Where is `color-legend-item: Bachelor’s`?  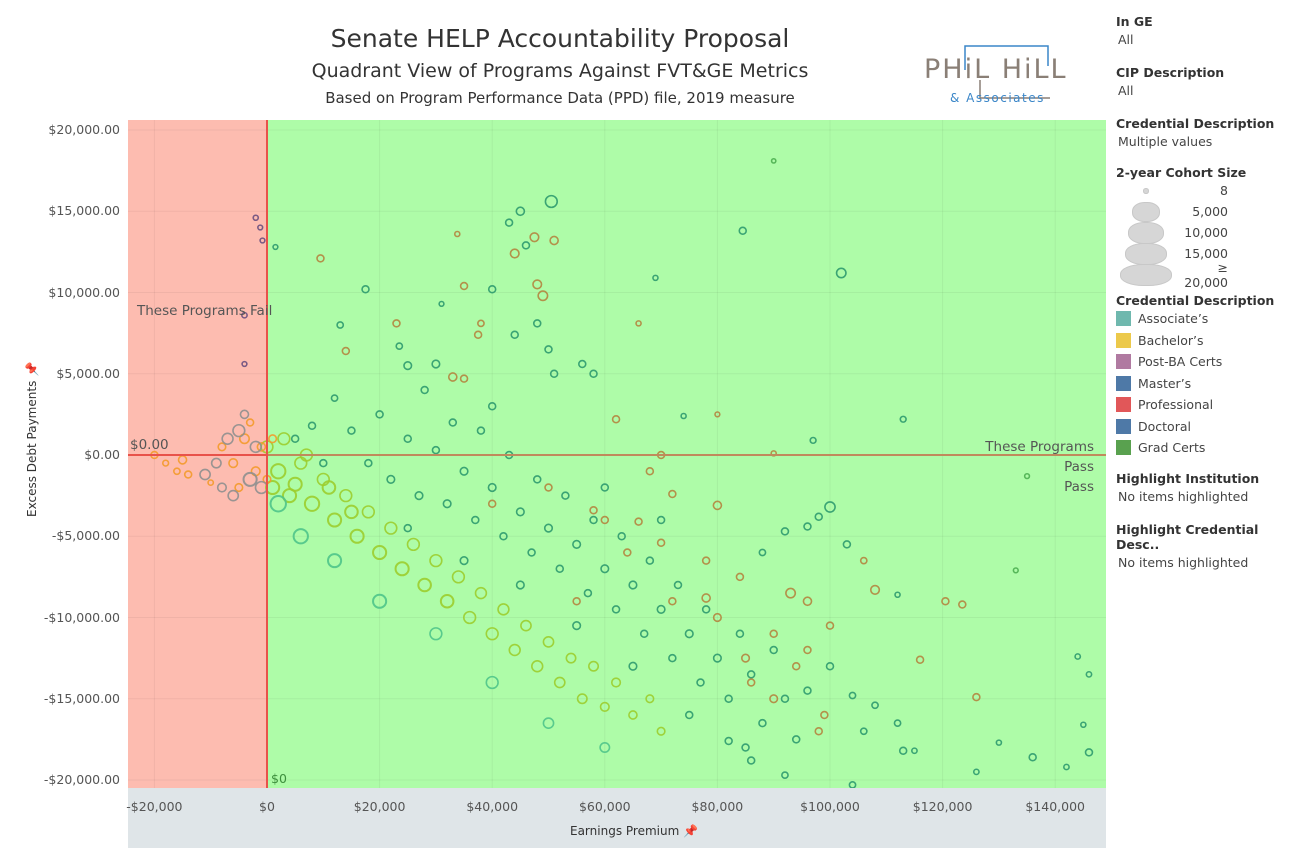
color-legend-item: Bachelor’s is located at coordinates (1201, 341).